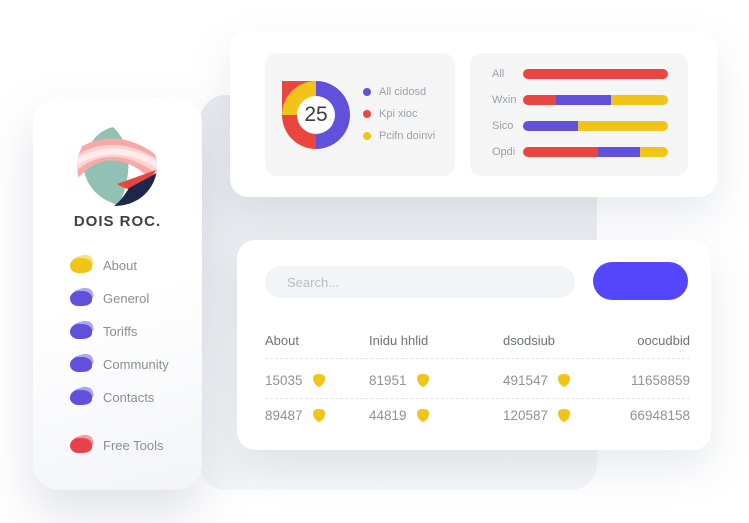  What do you see at coordinates (436, 380) in the screenshot?
I see `table-cell: 81951` at bounding box center [436, 380].